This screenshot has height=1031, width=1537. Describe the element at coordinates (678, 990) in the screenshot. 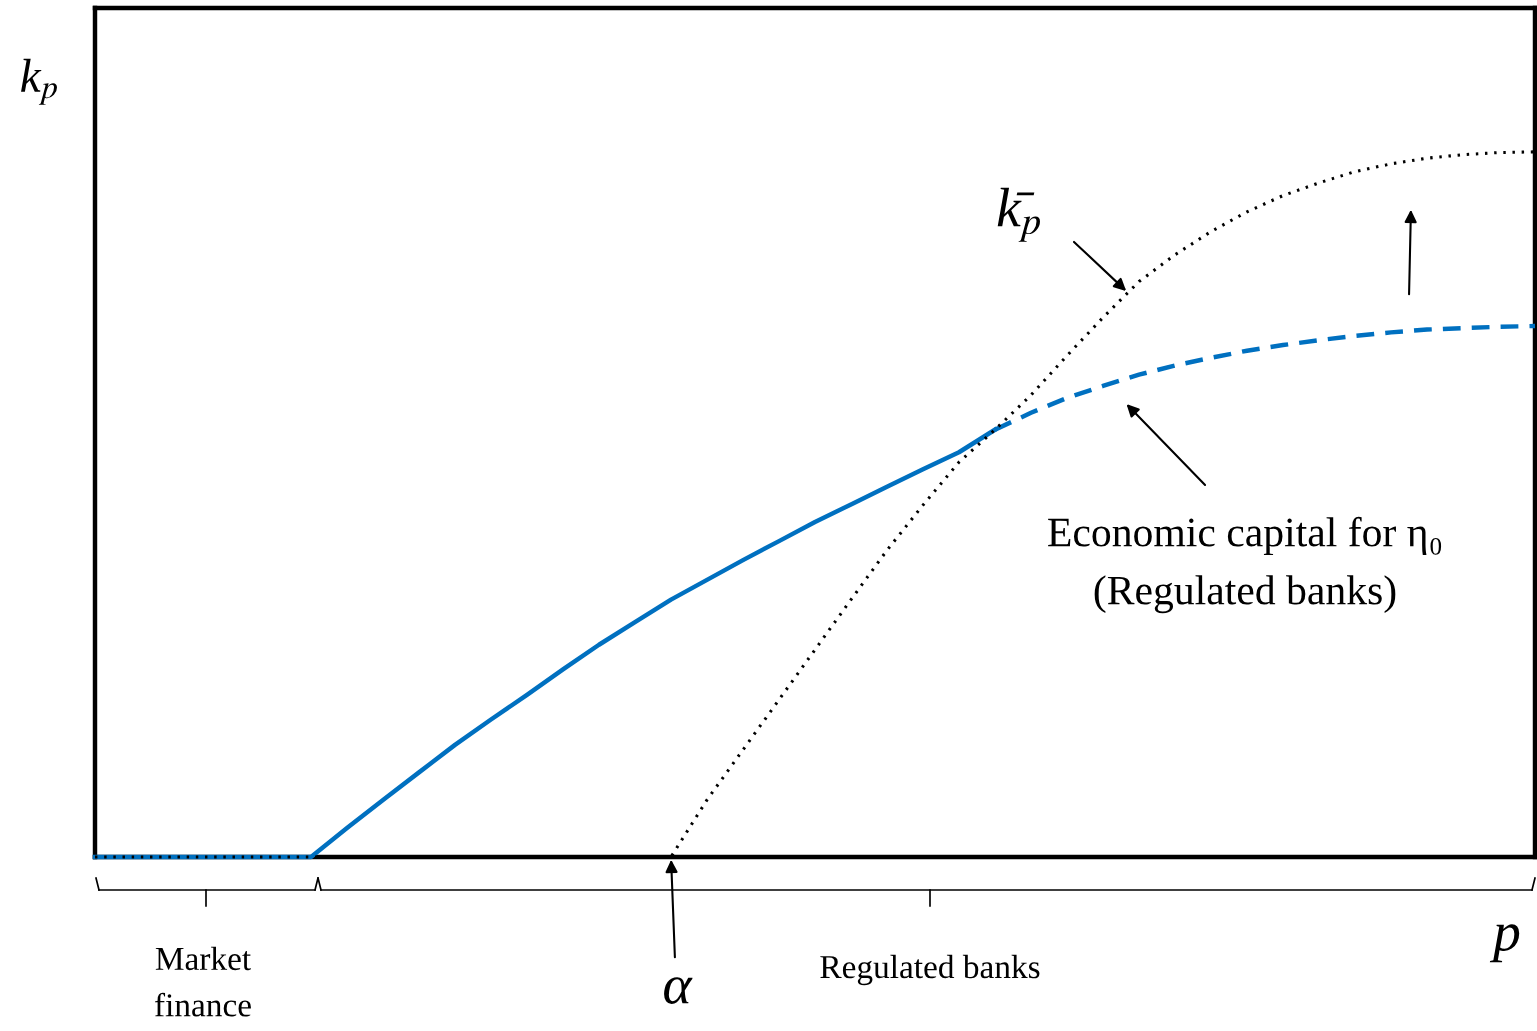

I see `text: α` at that location.